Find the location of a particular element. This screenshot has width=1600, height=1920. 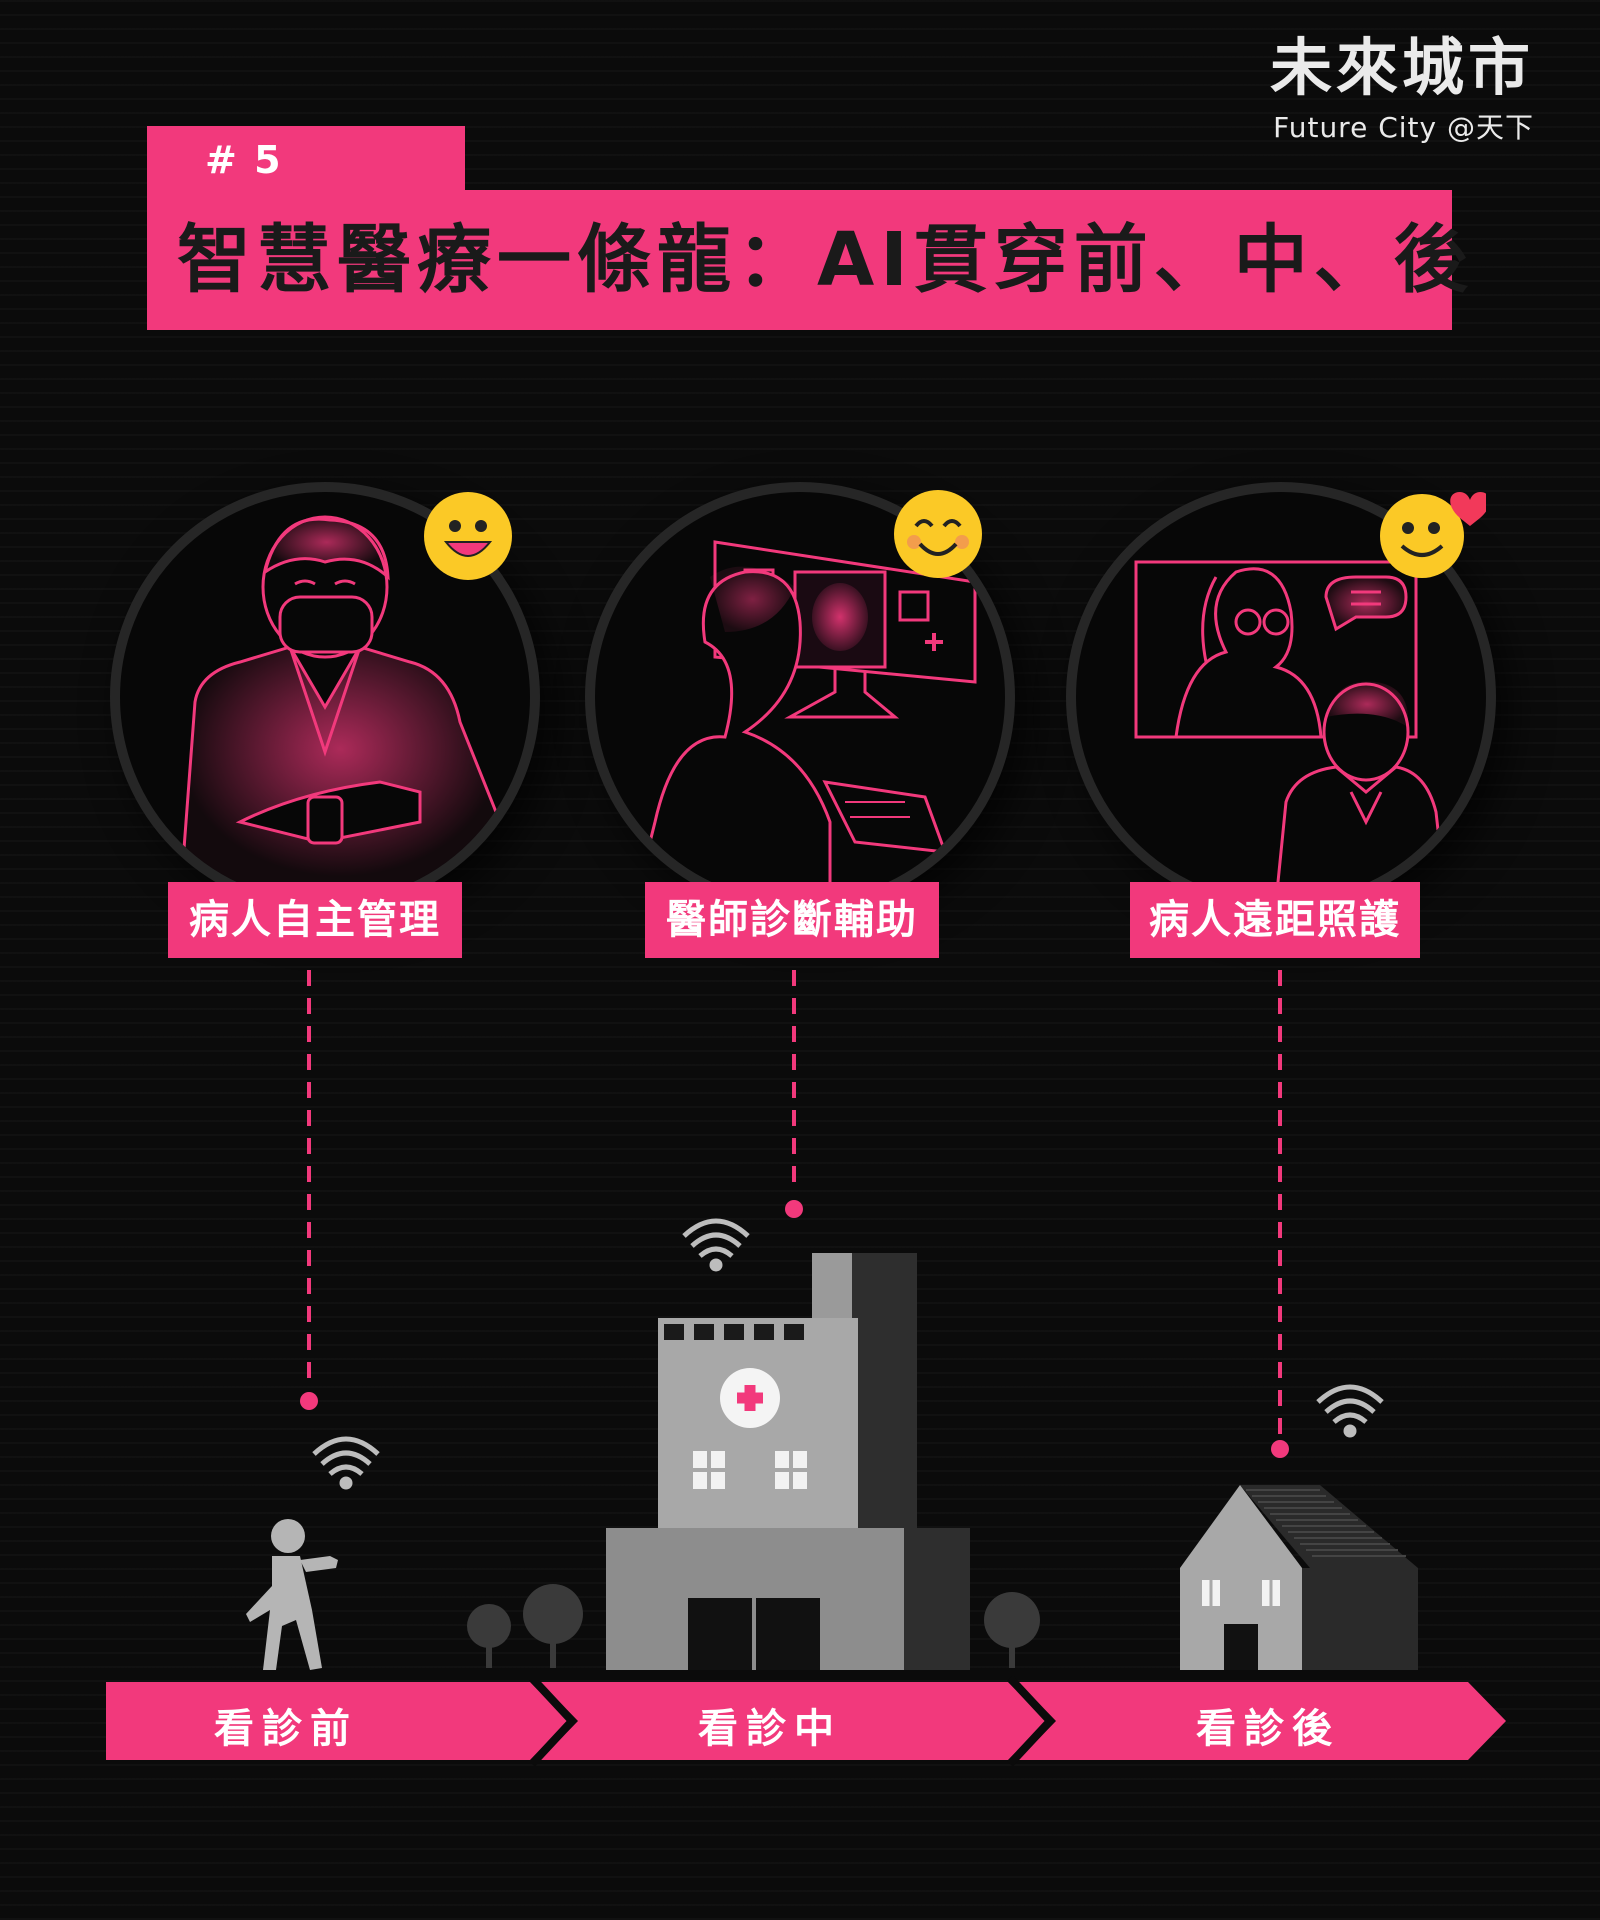

issue-number: # 5 is located at coordinates (244, 160).